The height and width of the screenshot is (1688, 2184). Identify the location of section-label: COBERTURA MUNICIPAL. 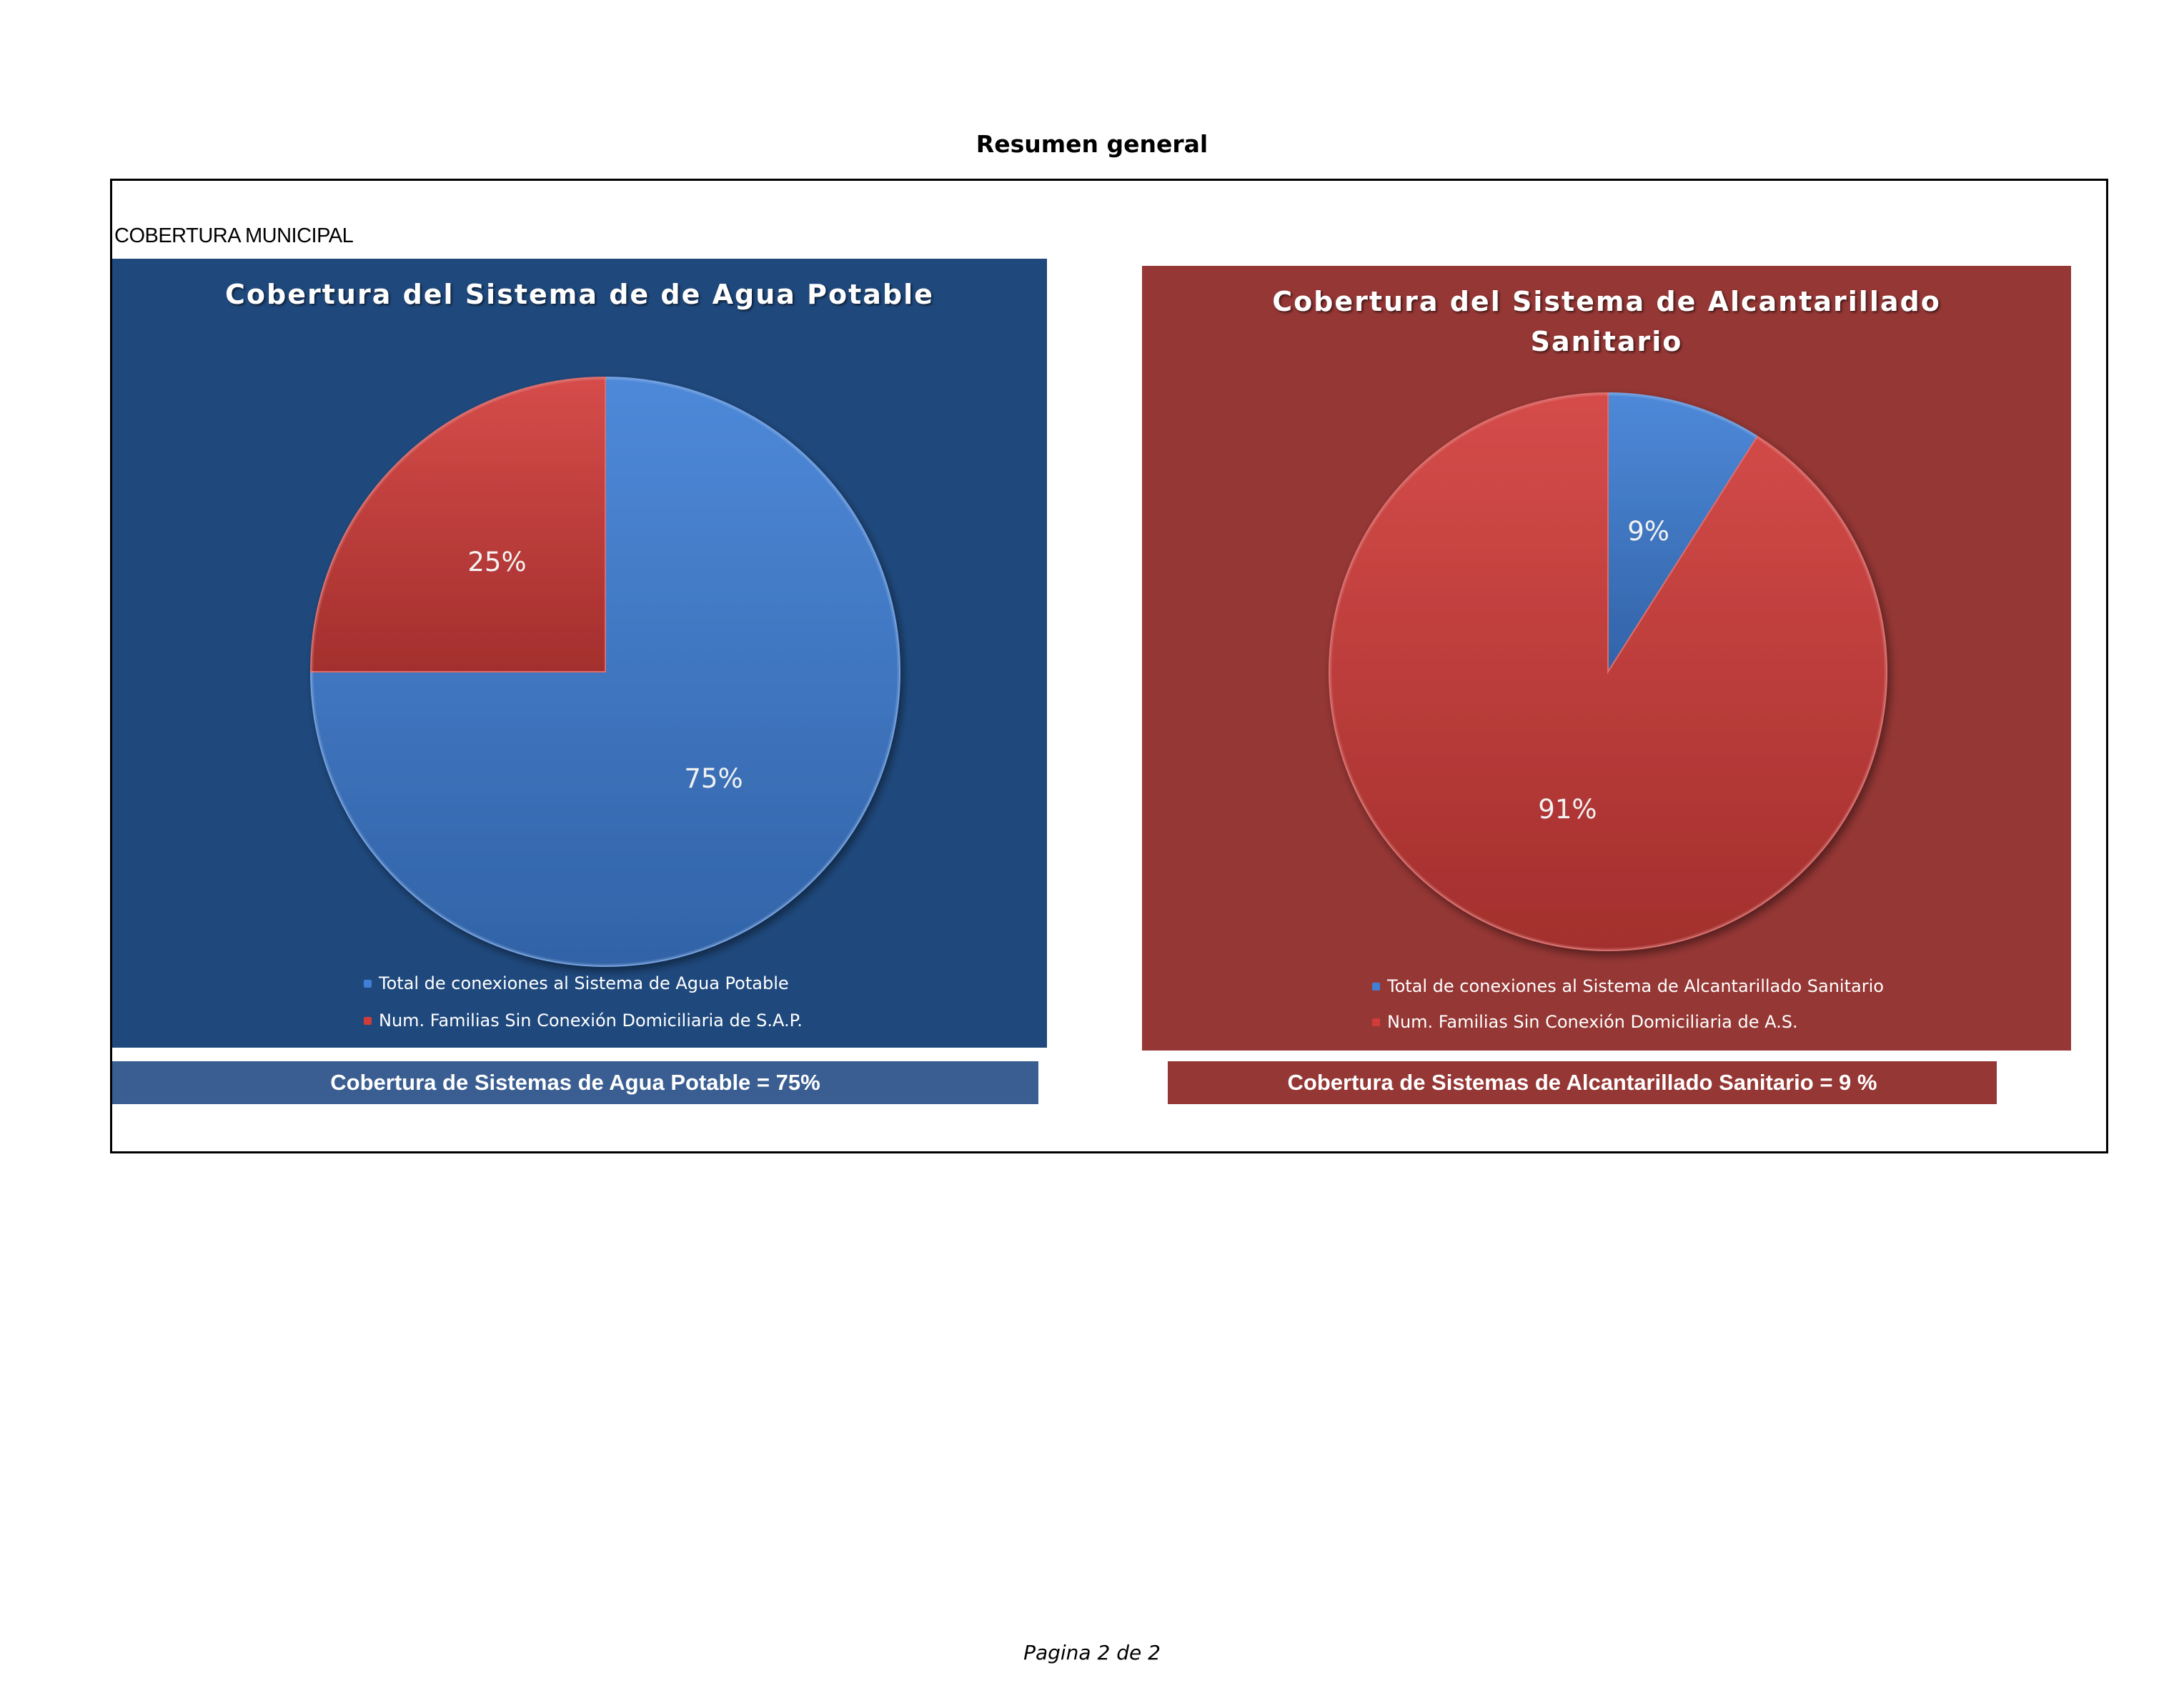
(234, 235).